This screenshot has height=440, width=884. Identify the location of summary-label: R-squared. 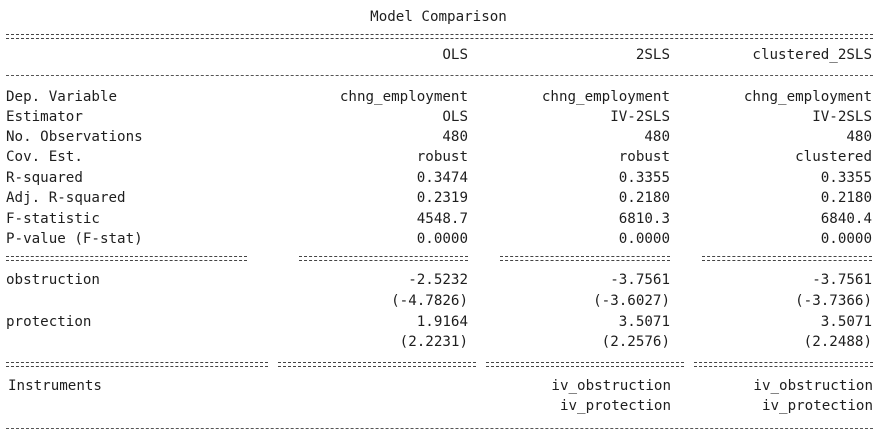
(44, 178).